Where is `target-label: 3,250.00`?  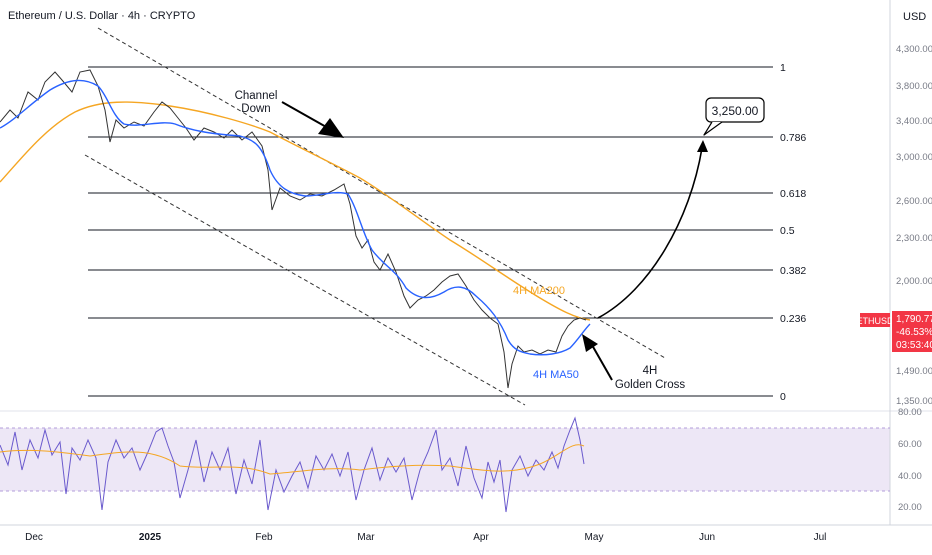
target-label: 3,250.00 is located at coordinates (735, 111).